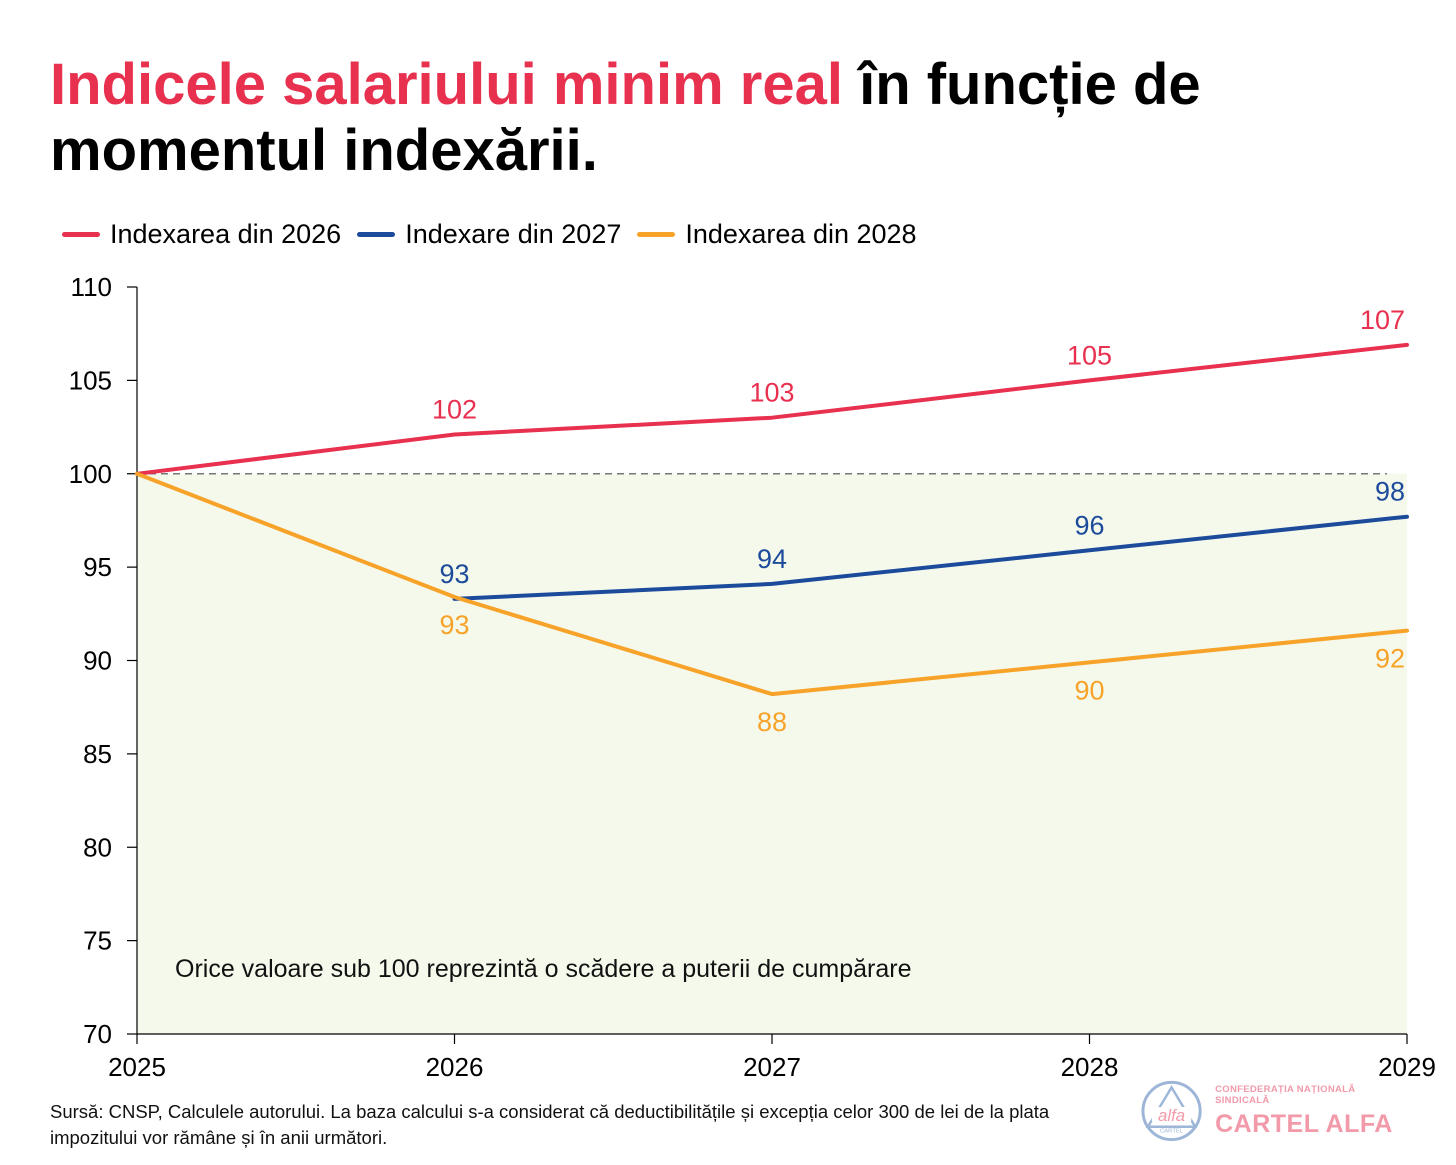  What do you see at coordinates (97, 661) in the screenshot?
I see `y-tick-label: 90` at bounding box center [97, 661].